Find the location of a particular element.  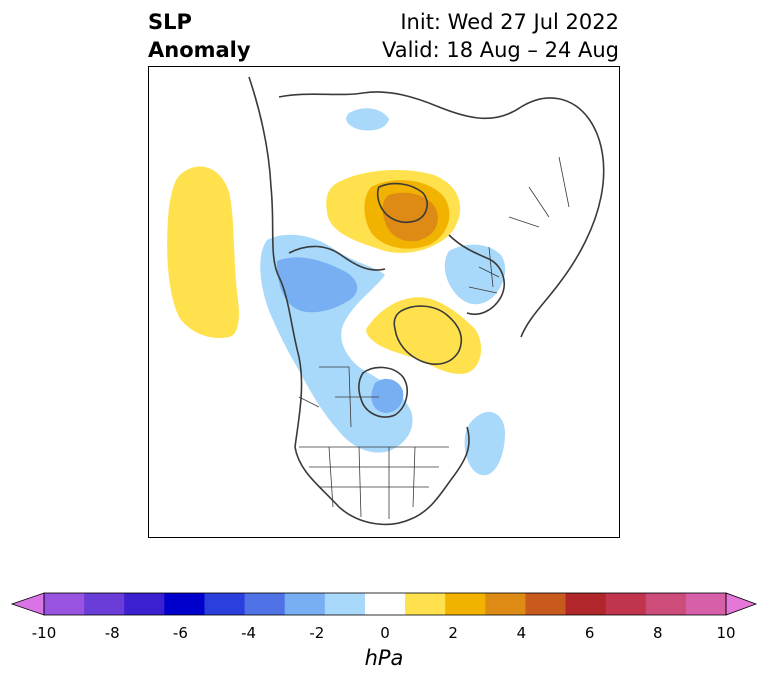

colorbar-tick-label: 8 is located at coordinates (658, 633).